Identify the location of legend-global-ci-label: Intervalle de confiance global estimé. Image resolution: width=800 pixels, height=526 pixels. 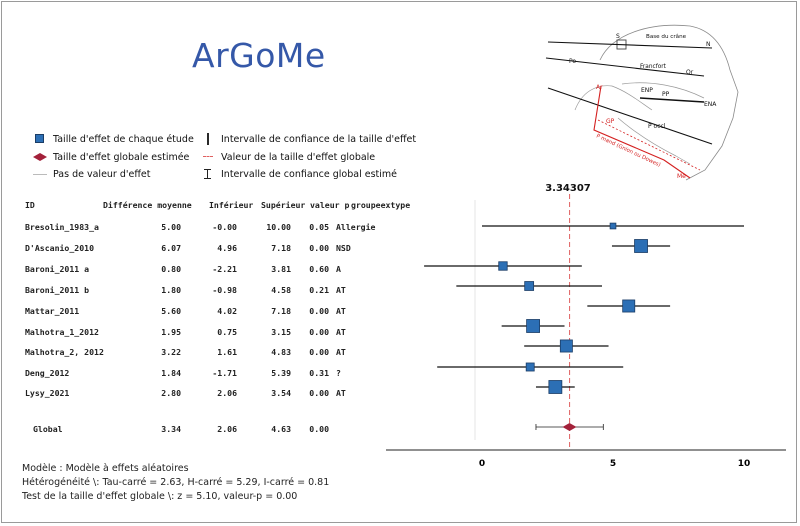
(309, 174).